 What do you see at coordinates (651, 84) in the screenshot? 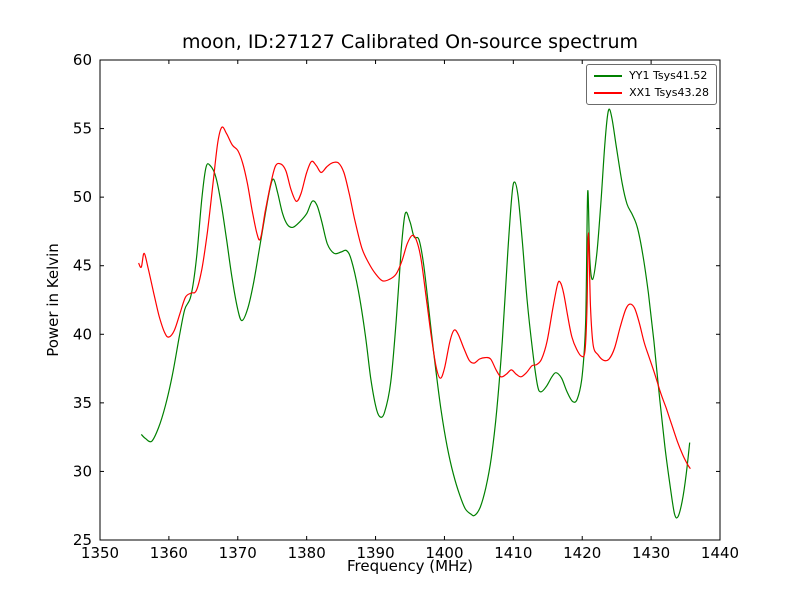
I see `legend: YY1 Tsys41.52 XX1 Tsys43.28` at bounding box center [651, 84].